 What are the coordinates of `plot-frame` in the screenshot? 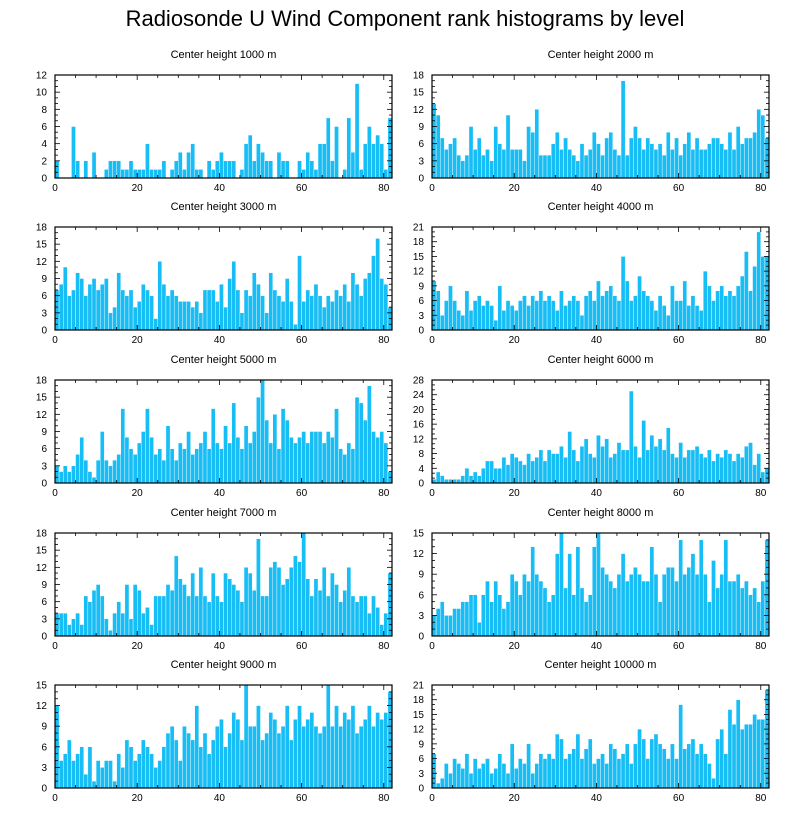 It's located at (600, 431).